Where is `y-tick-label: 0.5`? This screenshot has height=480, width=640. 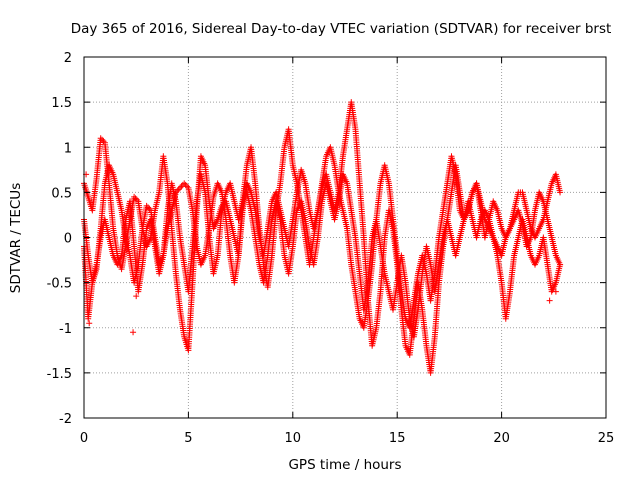
y-tick-label: 0.5 is located at coordinates (61, 193).